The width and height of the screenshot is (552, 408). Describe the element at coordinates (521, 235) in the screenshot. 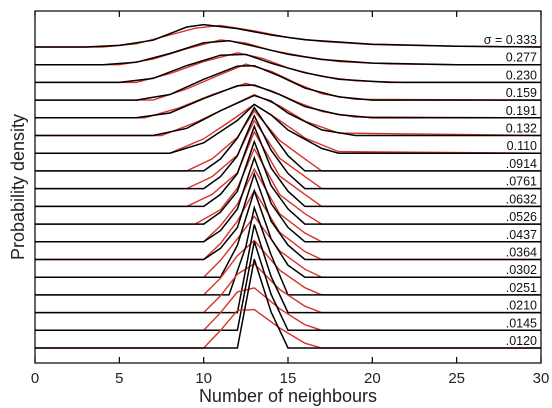

I see `curve-label: .0437` at that location.